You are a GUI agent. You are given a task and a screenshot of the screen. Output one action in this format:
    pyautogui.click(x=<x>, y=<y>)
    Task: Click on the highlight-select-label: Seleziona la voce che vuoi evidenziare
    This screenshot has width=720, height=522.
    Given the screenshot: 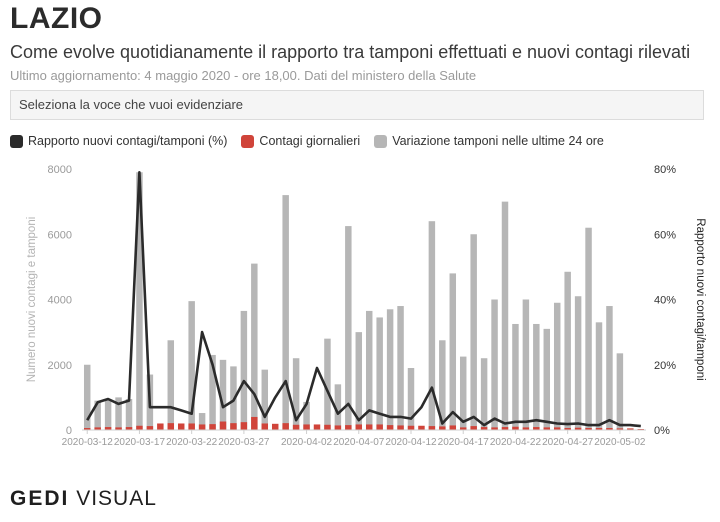 What is the action you would take?
    pyautogui.click(x=131, y=104)
    